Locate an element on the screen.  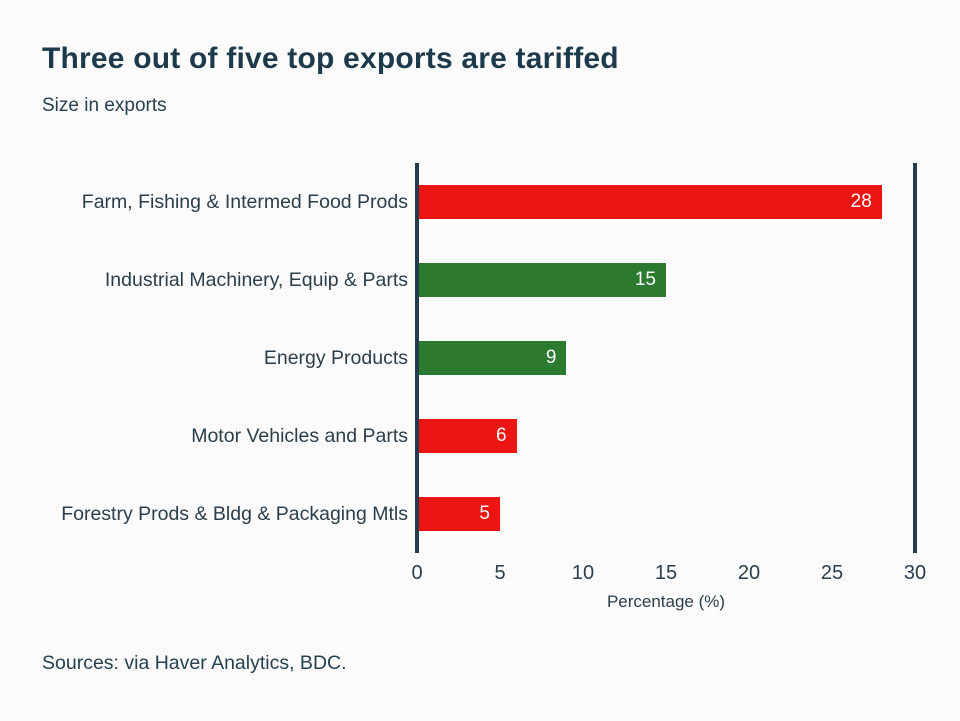
x-tick-label: 0 is located at coordinates (417, 573).